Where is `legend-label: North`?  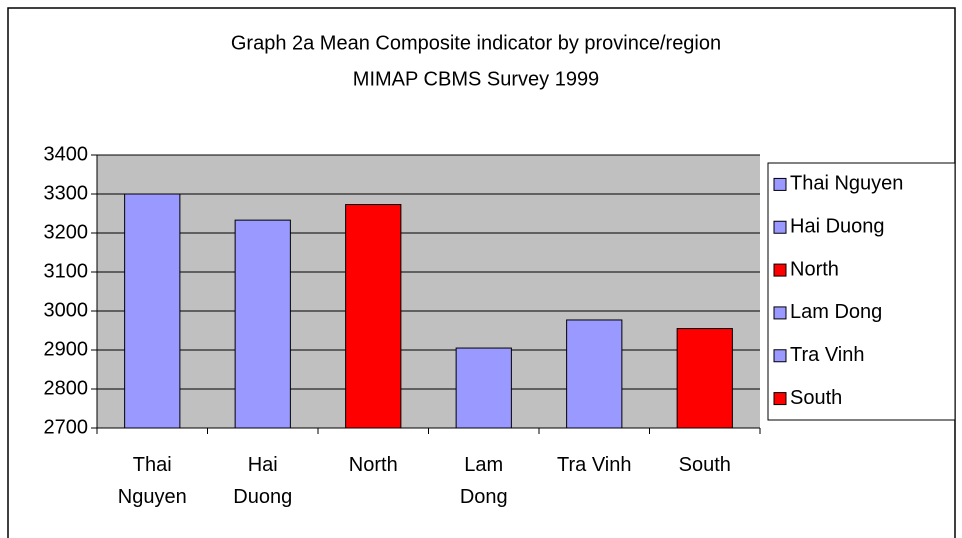 legend-label: North is located at coordinates (814, 269).